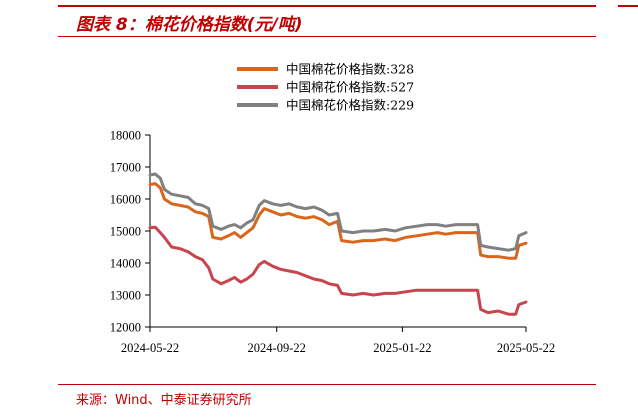 The height and width of the screenshot is (418, 638). Describe the element at coordinates (350, 69) in the screenshot. I see `legend-label: 中国棉花价格指数:328` at that location.